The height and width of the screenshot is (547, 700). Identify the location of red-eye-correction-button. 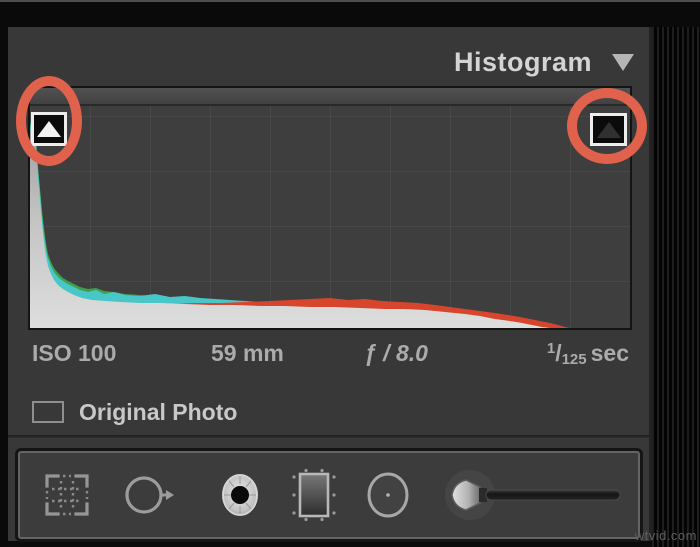
(240, 495).